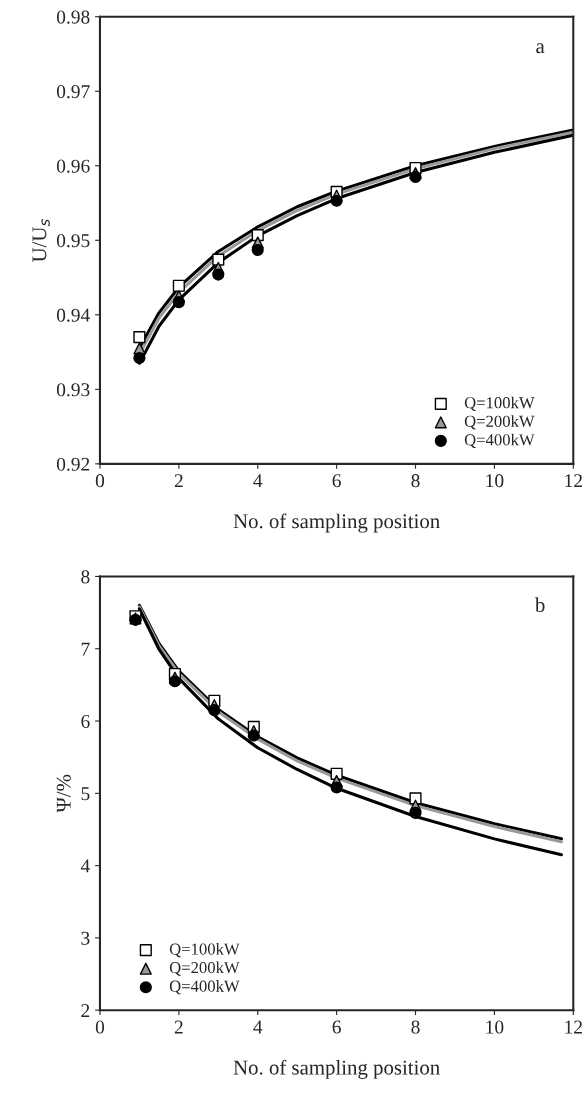 This screenshot has height=1115, width=588. Describe the element at coordinates (73, 315) in the screenshot. I see `y-tick-label: 0.94` at that location.